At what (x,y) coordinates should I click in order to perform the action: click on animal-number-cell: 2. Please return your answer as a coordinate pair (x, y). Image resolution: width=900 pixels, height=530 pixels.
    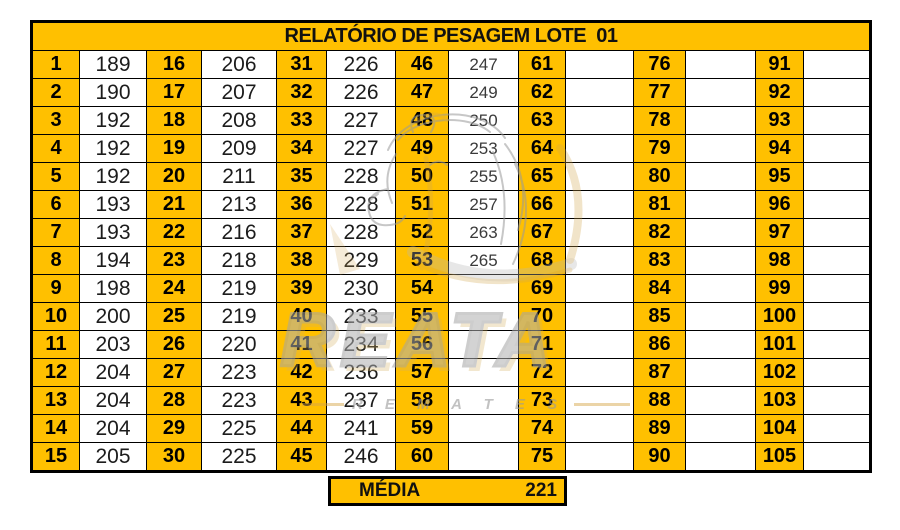
    Looking at the image, I should click on (55, 92).